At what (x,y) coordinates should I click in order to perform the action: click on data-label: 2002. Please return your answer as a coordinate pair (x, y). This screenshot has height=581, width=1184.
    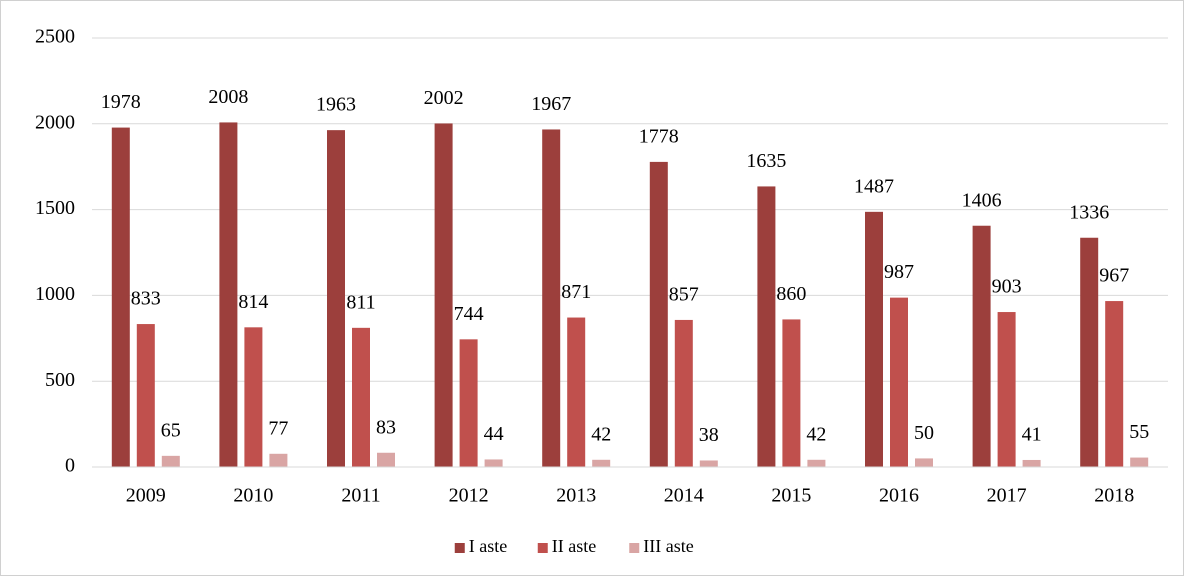
    Looking at the image, I should click on (444, 98).